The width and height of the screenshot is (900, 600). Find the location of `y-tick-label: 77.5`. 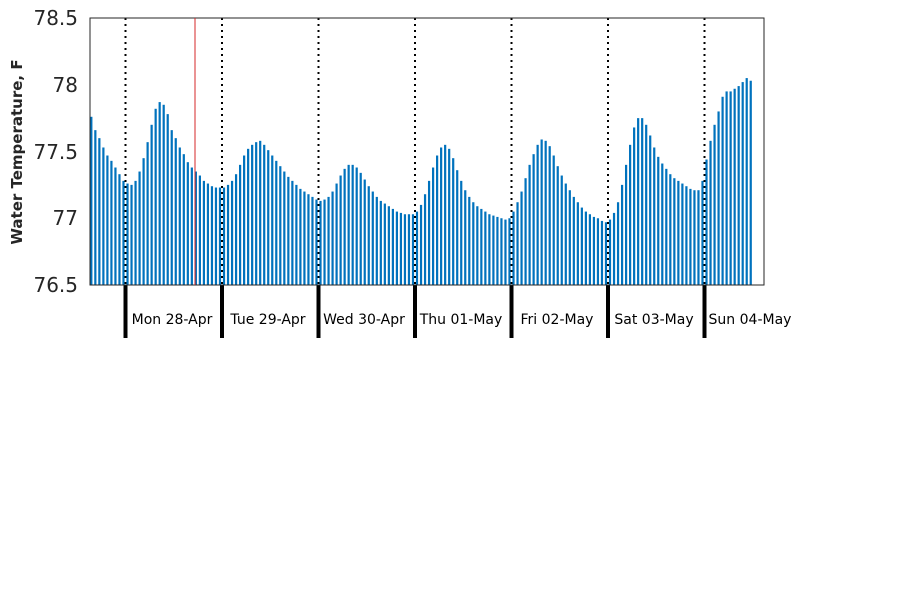

y-tick-label: 77.5 is located at coordinates (55, 152).